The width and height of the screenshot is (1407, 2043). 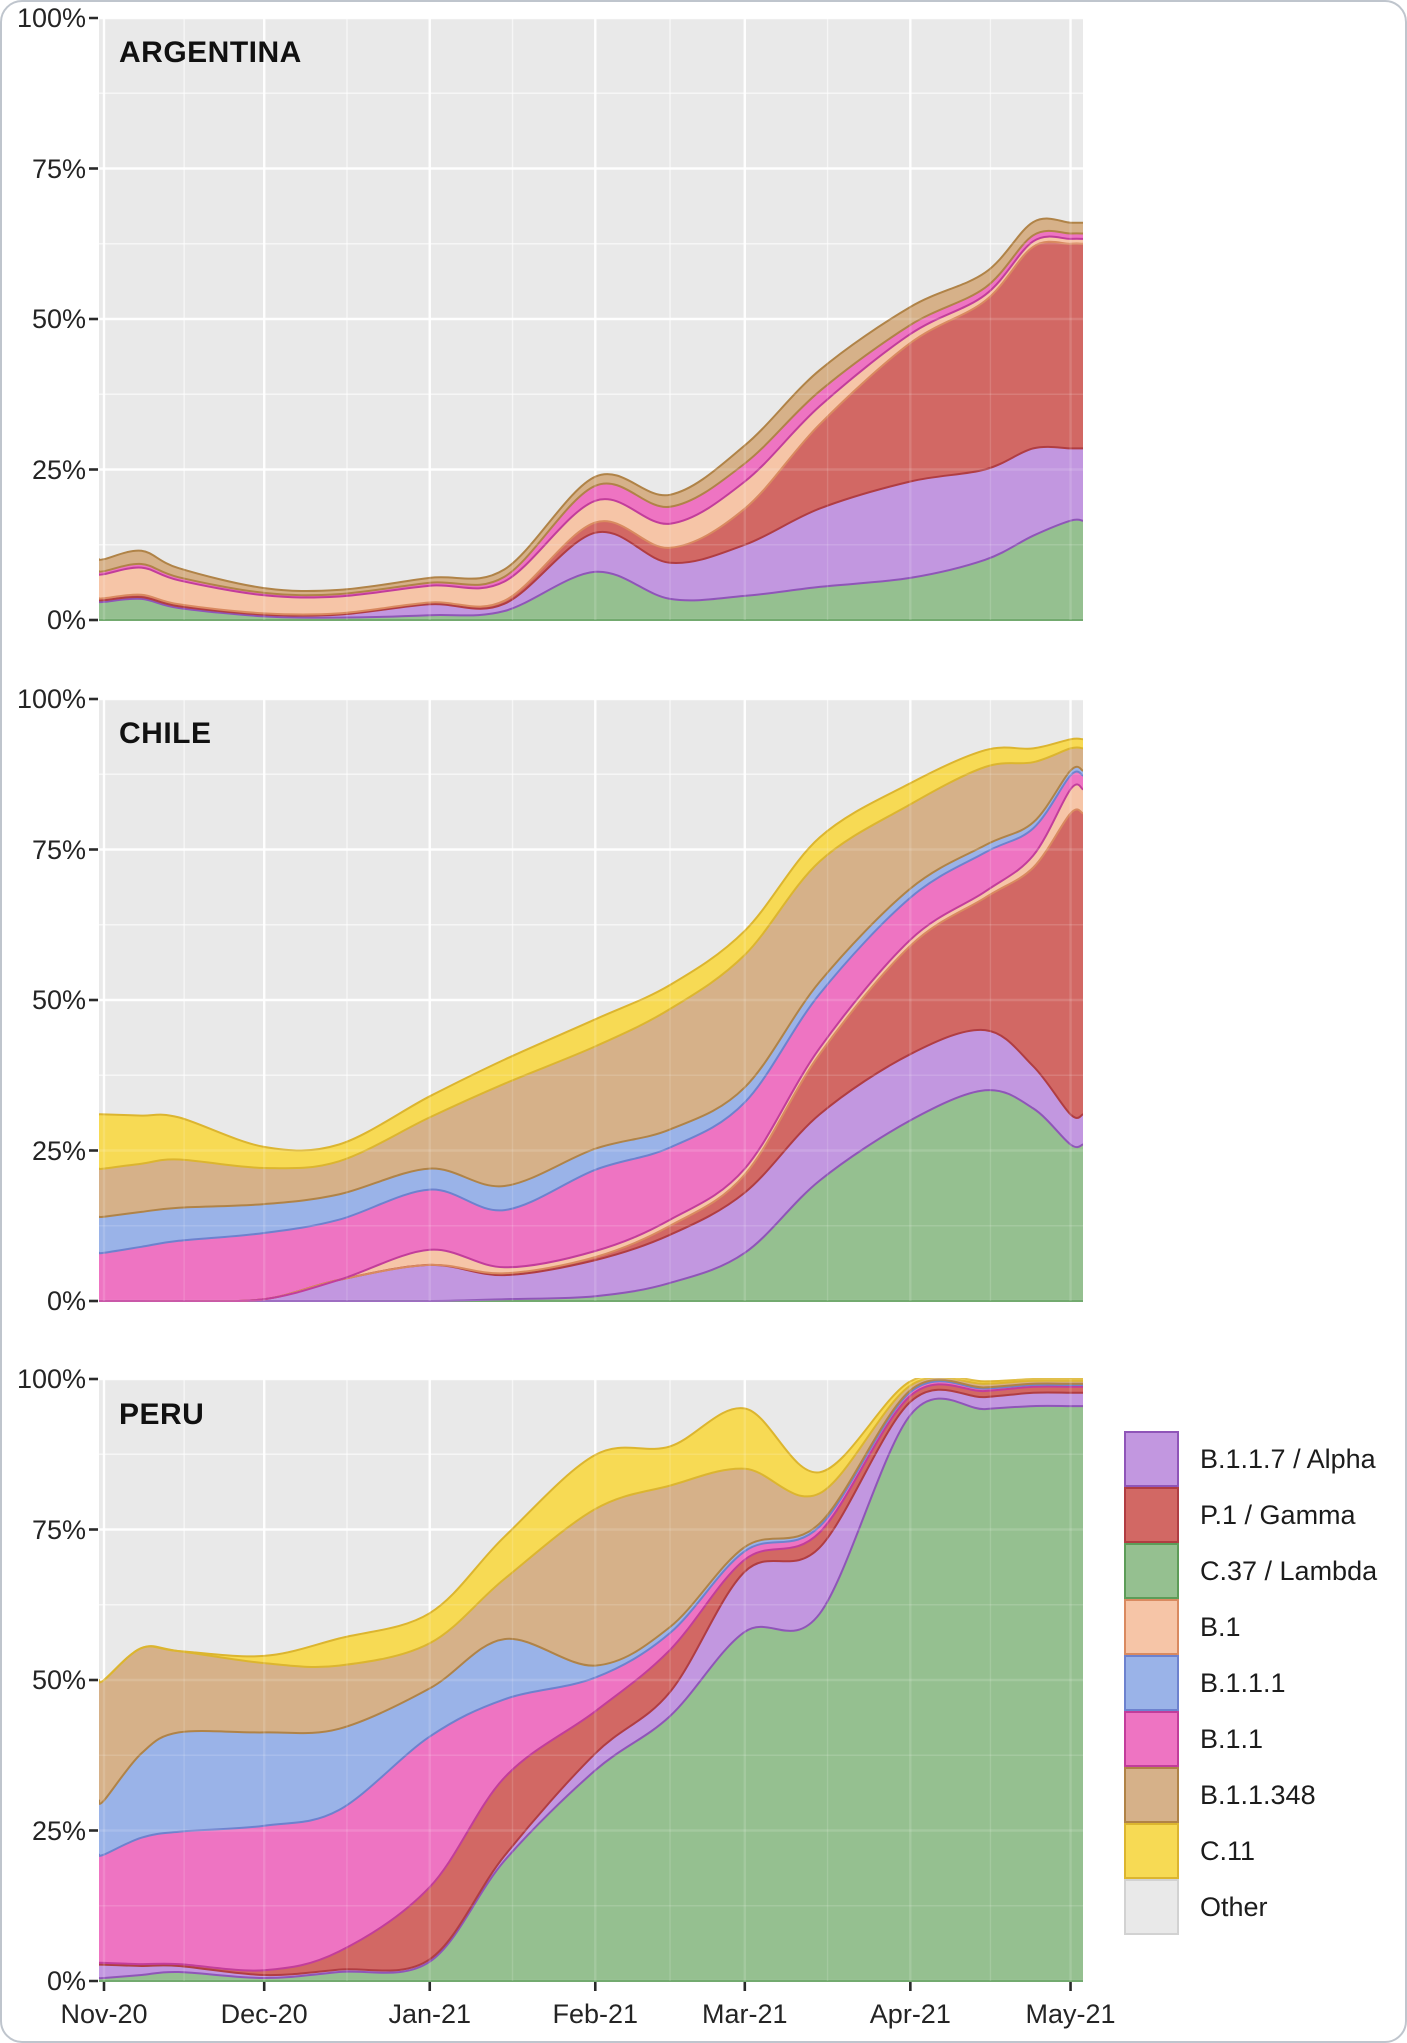 I want to click on area-argentina-alpha, so click(x=591, y=532).